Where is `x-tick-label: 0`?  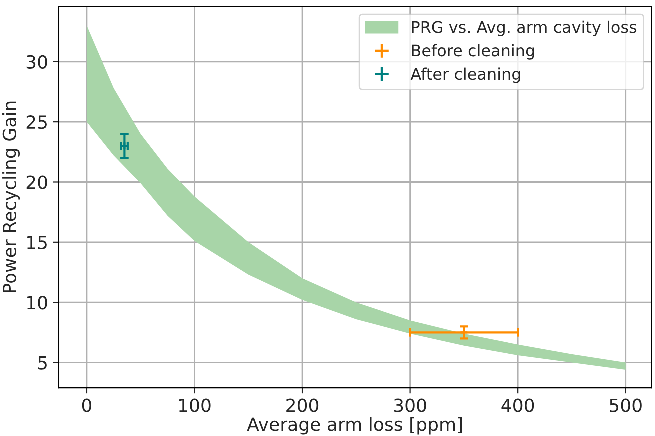
x-tick-label: 0 is located at coordinates (87, 405).